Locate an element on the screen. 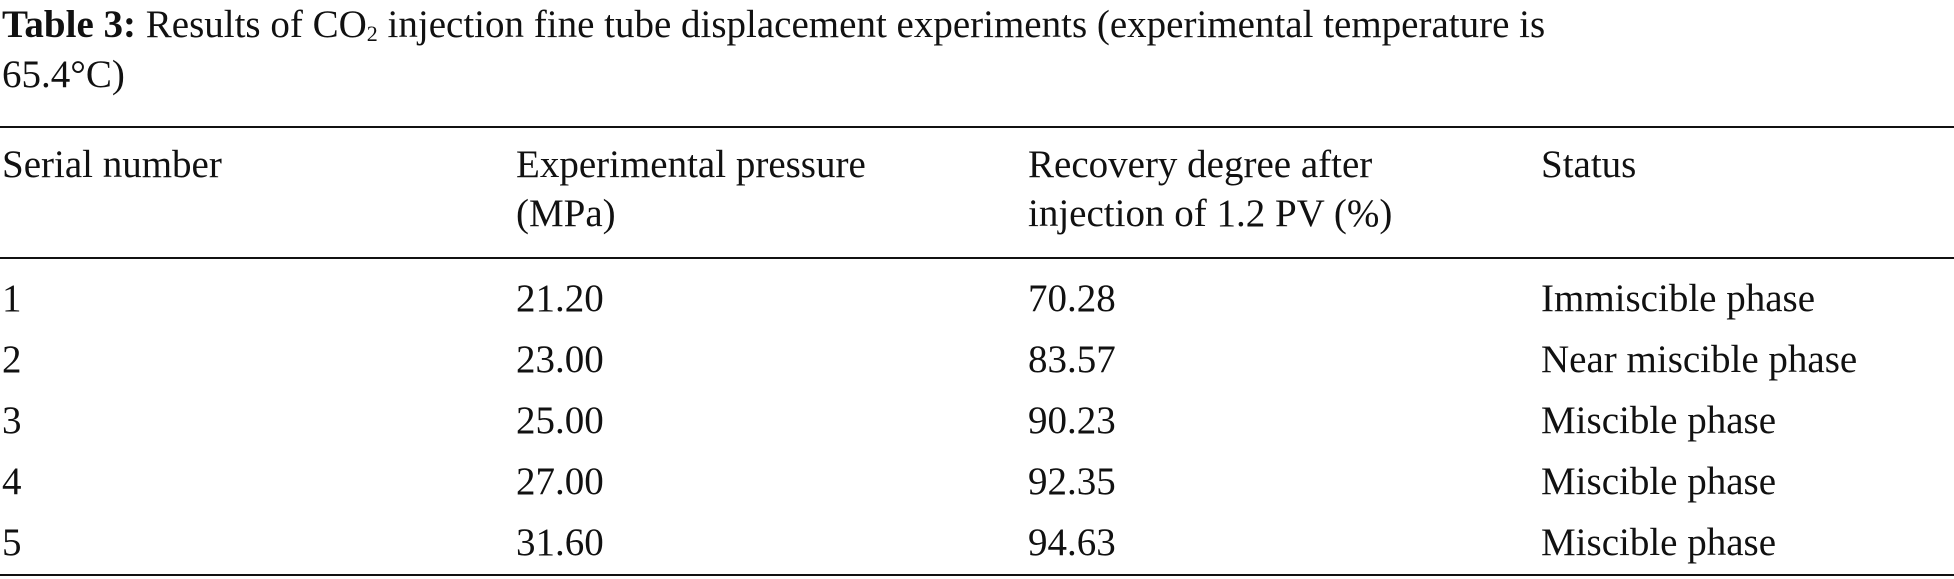 The height and width of the screenshot is (579, 1954). header-serial-number: Serial number is located at coordinates (112, 164).